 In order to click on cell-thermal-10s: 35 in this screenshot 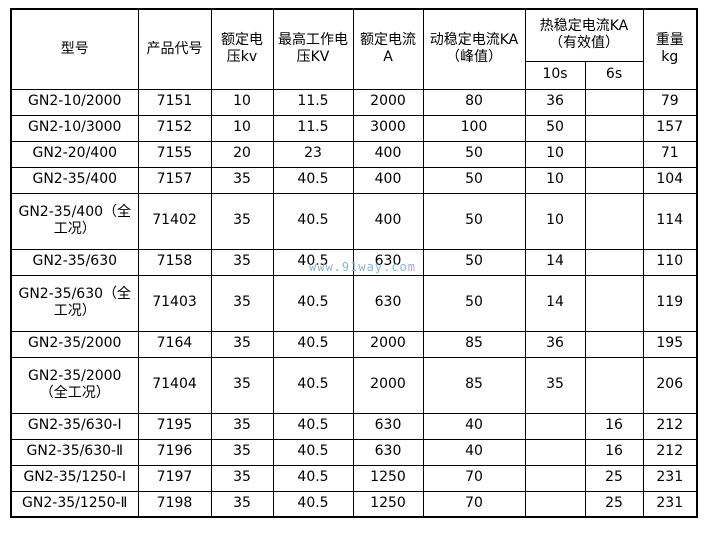, I will do `click(555, 385)`.